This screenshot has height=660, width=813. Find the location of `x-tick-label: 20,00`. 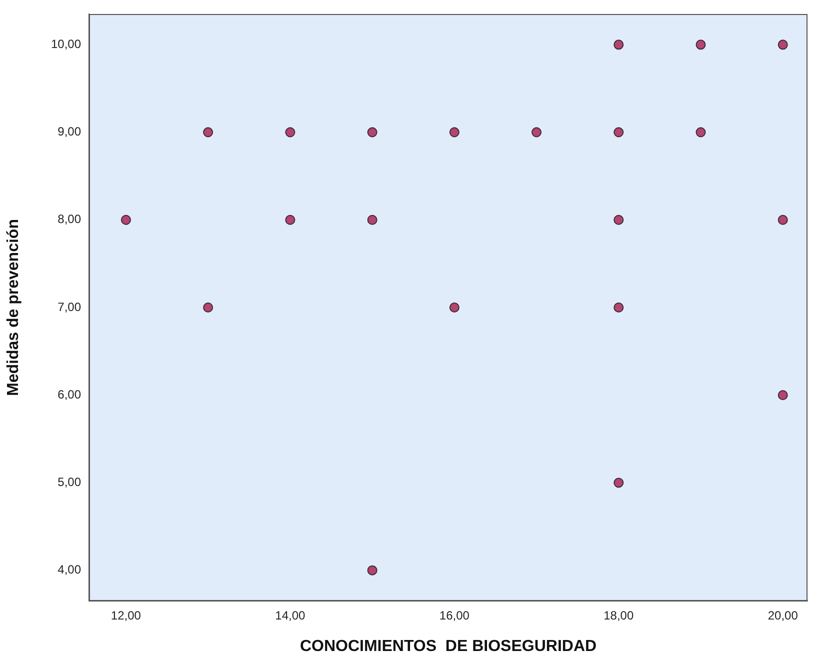

x-tick-label: 20,00 is located at coordinates (783, 615).